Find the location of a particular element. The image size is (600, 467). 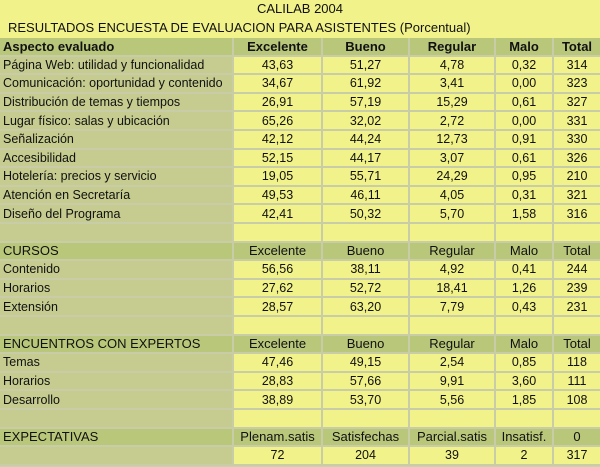

table-cell: 28,83 is located at coordinates (278, 382).